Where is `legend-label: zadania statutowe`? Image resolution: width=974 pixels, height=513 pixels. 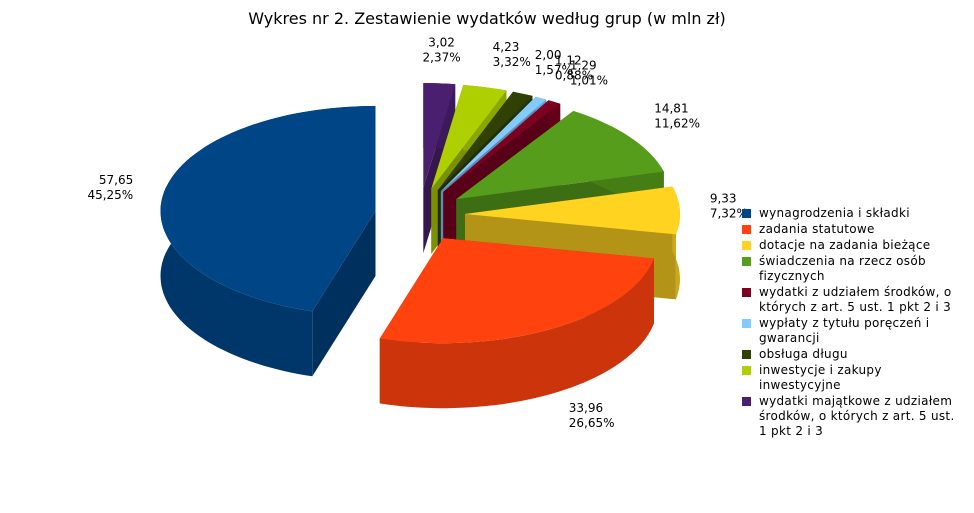
legend-label: zadania statutowe is located at coordinates (817, 229).